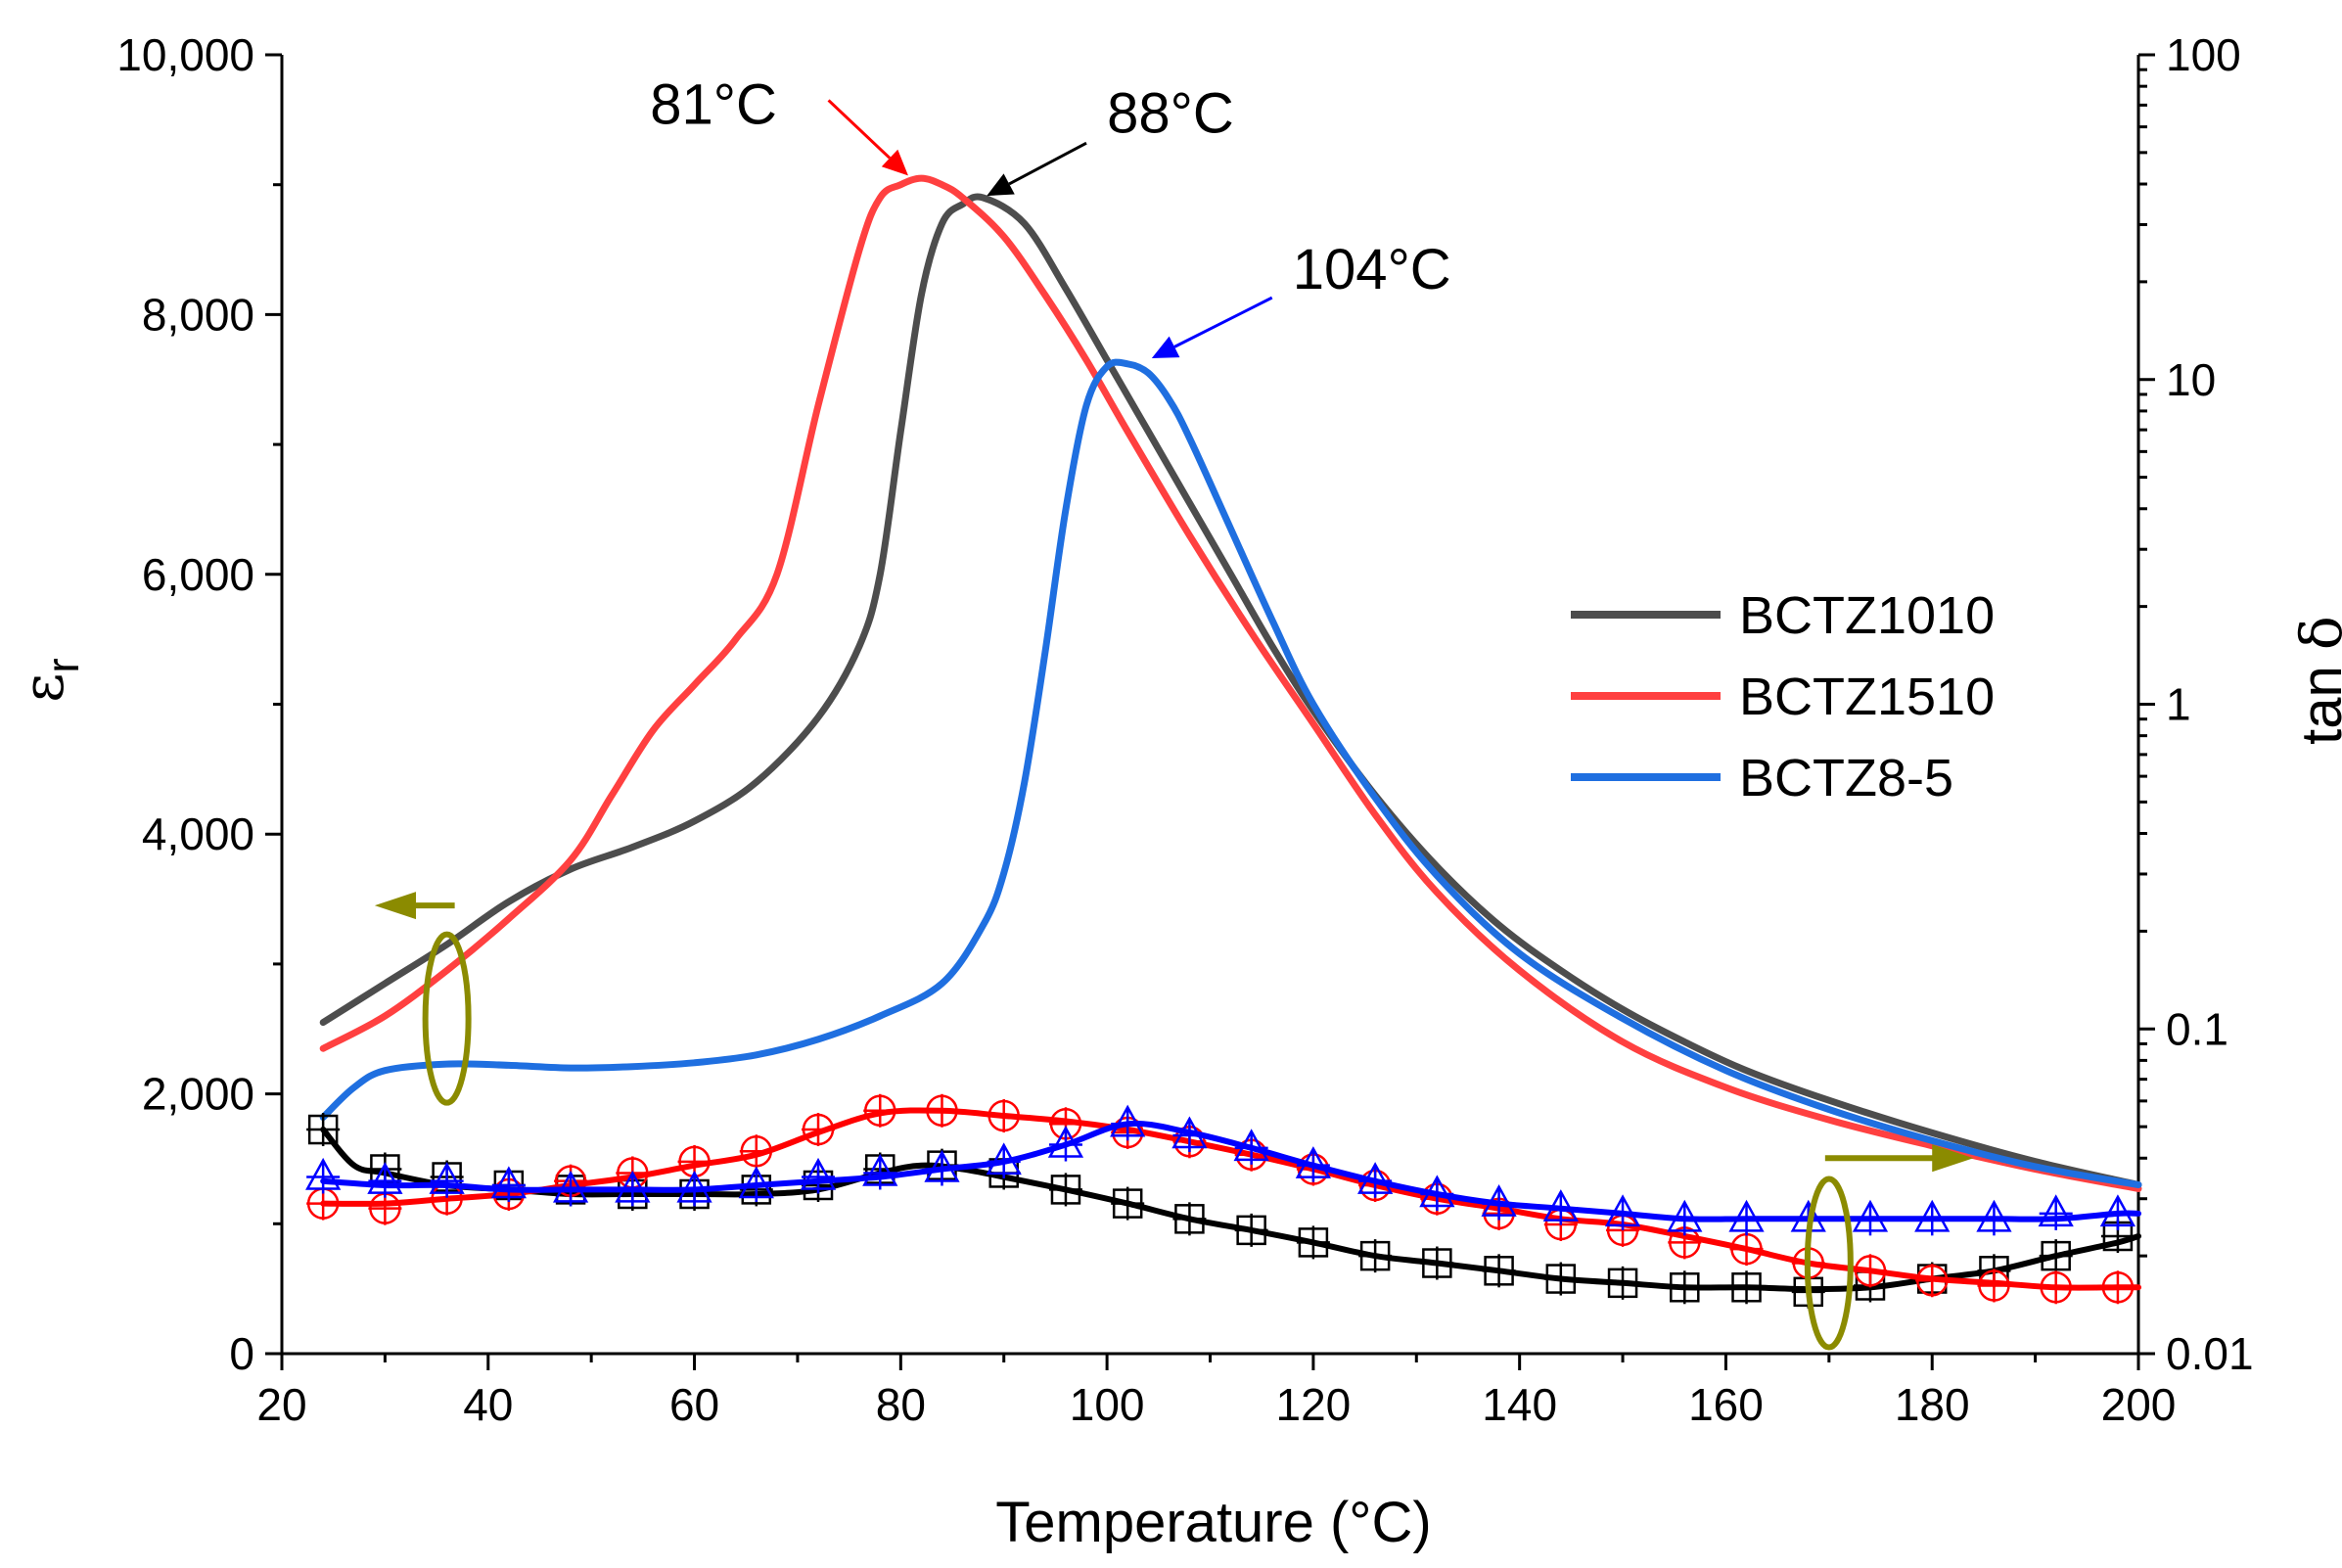  I want to click on y-left-tick-label: 6,000, so click(198, 574).